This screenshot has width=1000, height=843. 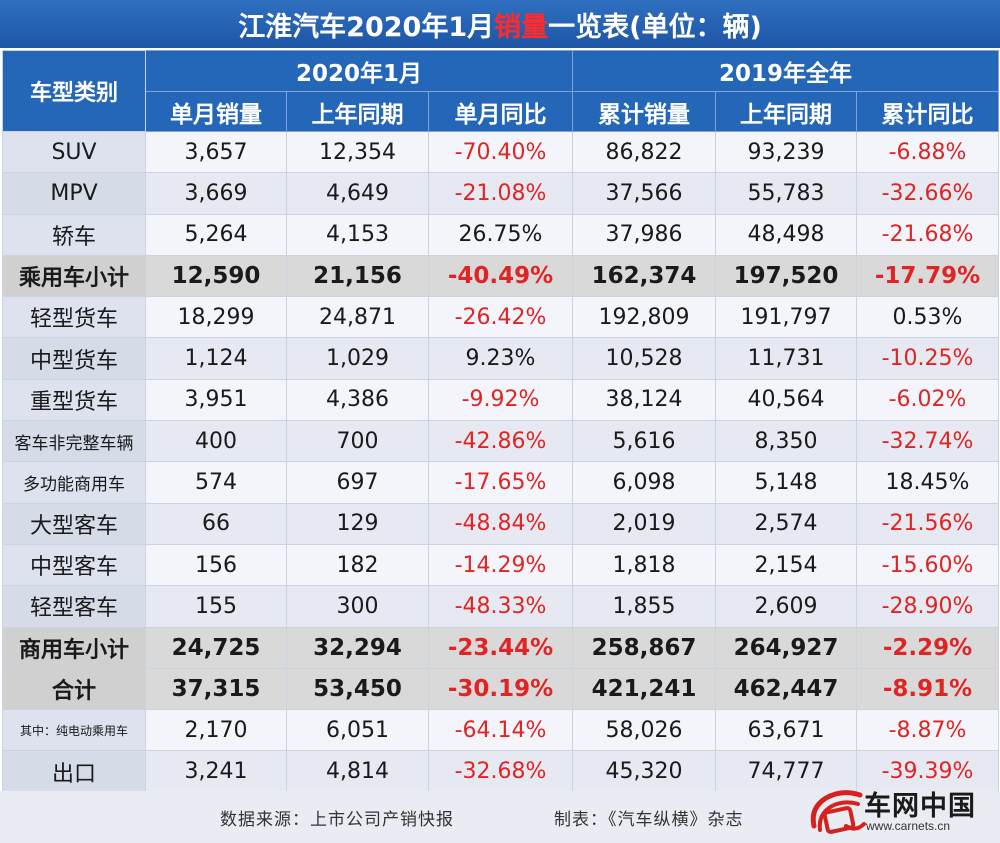 What do you see at coordinates (337, 820) in the screenshot?
I see `footer-source: 数据来源：上市公司产销快报` at bounding box center [337, 820].